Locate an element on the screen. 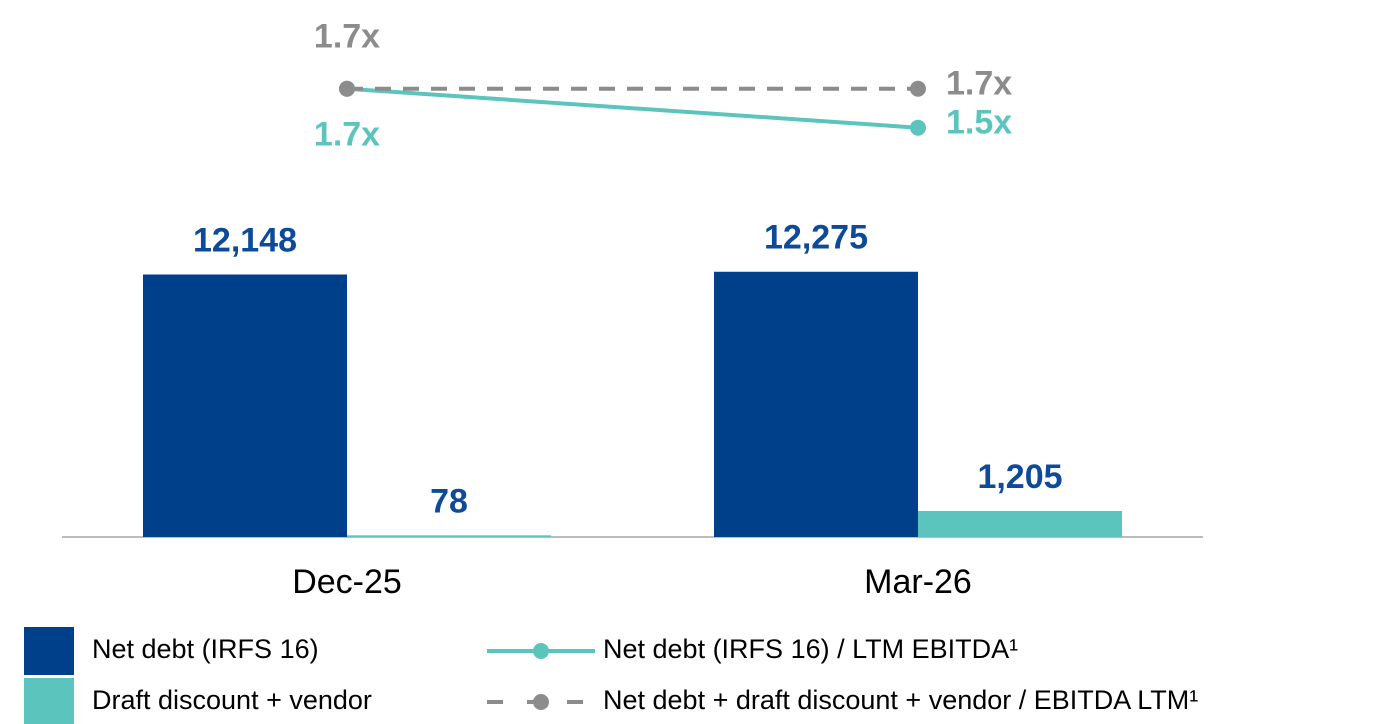 This screenshot has height=724, width=1382. bar-value-label: 78 is located at coordinates (449, 501).